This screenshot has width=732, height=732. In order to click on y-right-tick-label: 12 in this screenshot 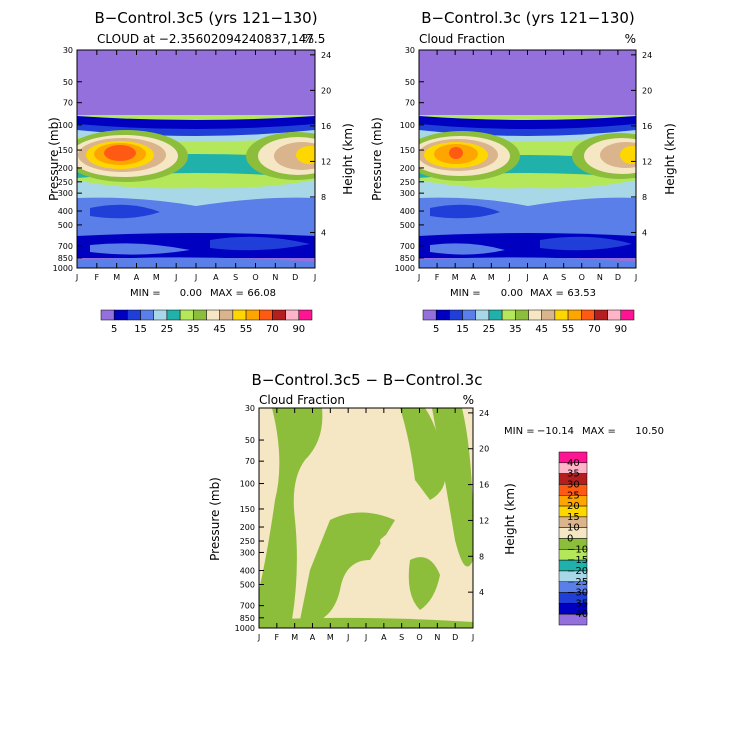, I will do `click(484, 520)`.